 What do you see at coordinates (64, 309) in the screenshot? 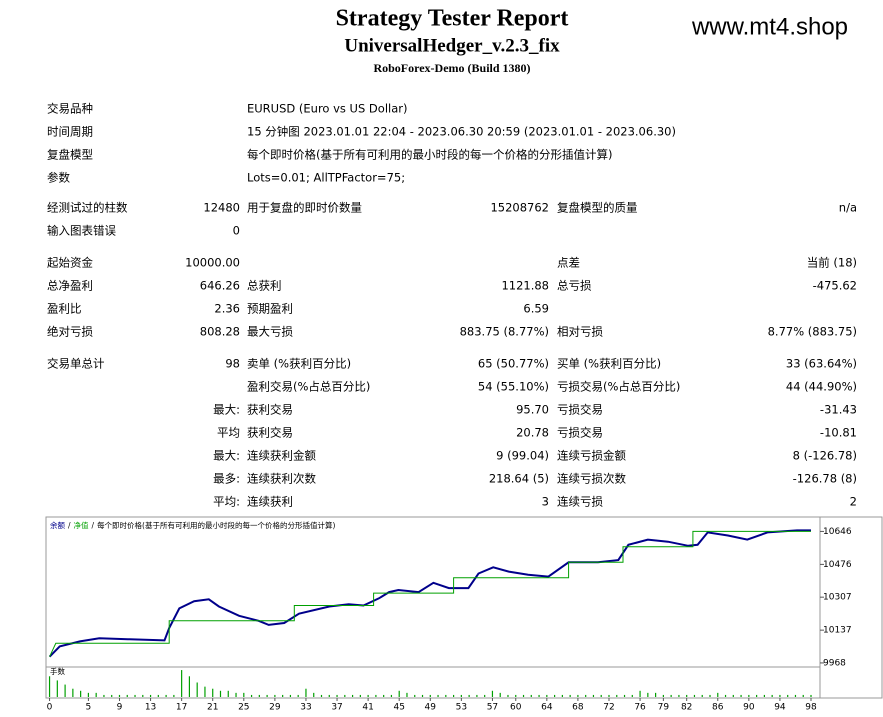
I see `table-cell: 盈利比` at bounding box center [64, 309].